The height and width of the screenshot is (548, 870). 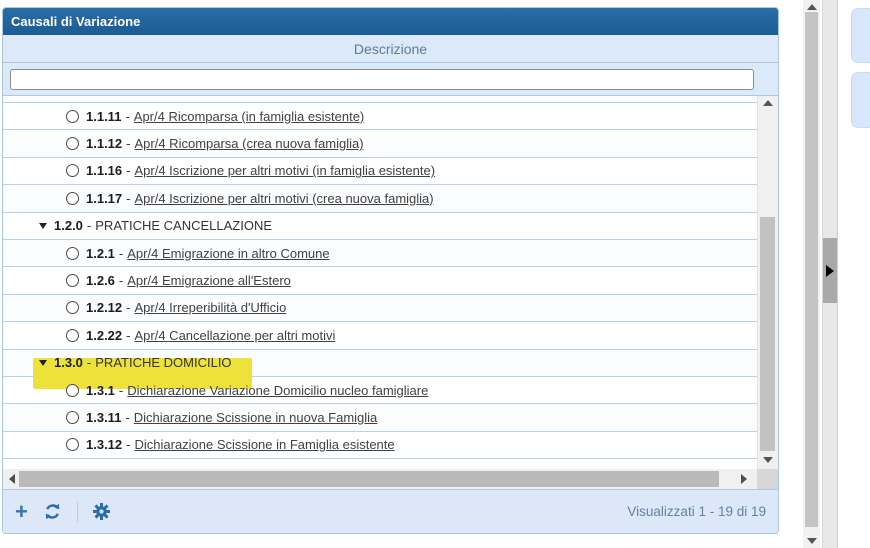 I want to click on column-header-descrizione: Descrizione, so click(x=390, y=49).